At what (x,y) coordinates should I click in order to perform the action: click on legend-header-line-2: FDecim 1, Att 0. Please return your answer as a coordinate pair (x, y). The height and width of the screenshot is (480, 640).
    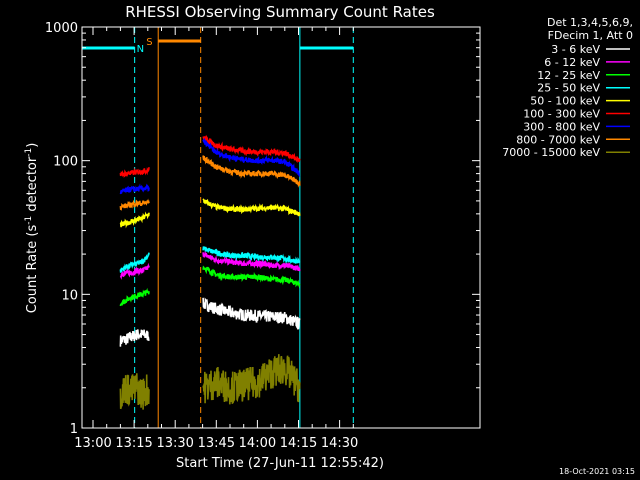
    Looking at the image, I should click on (590, 35).